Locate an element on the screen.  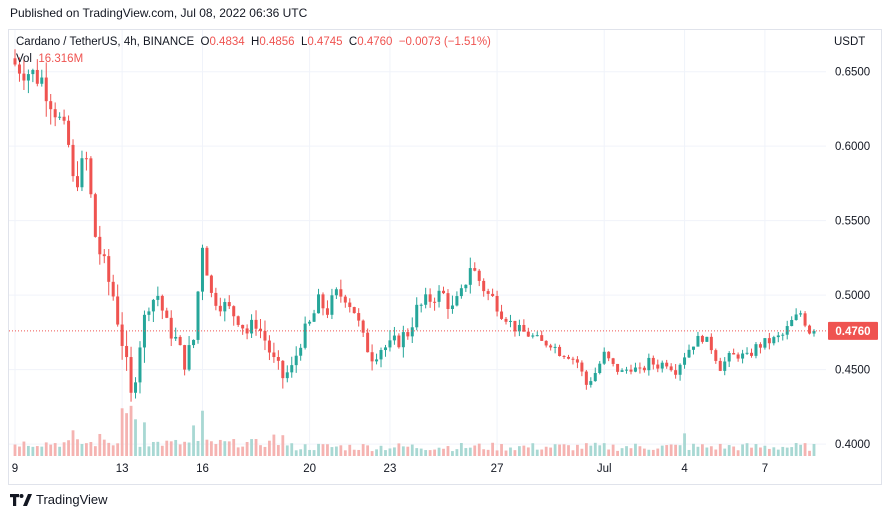
high-value: 0.4856 is located at coordinates (277, 42).